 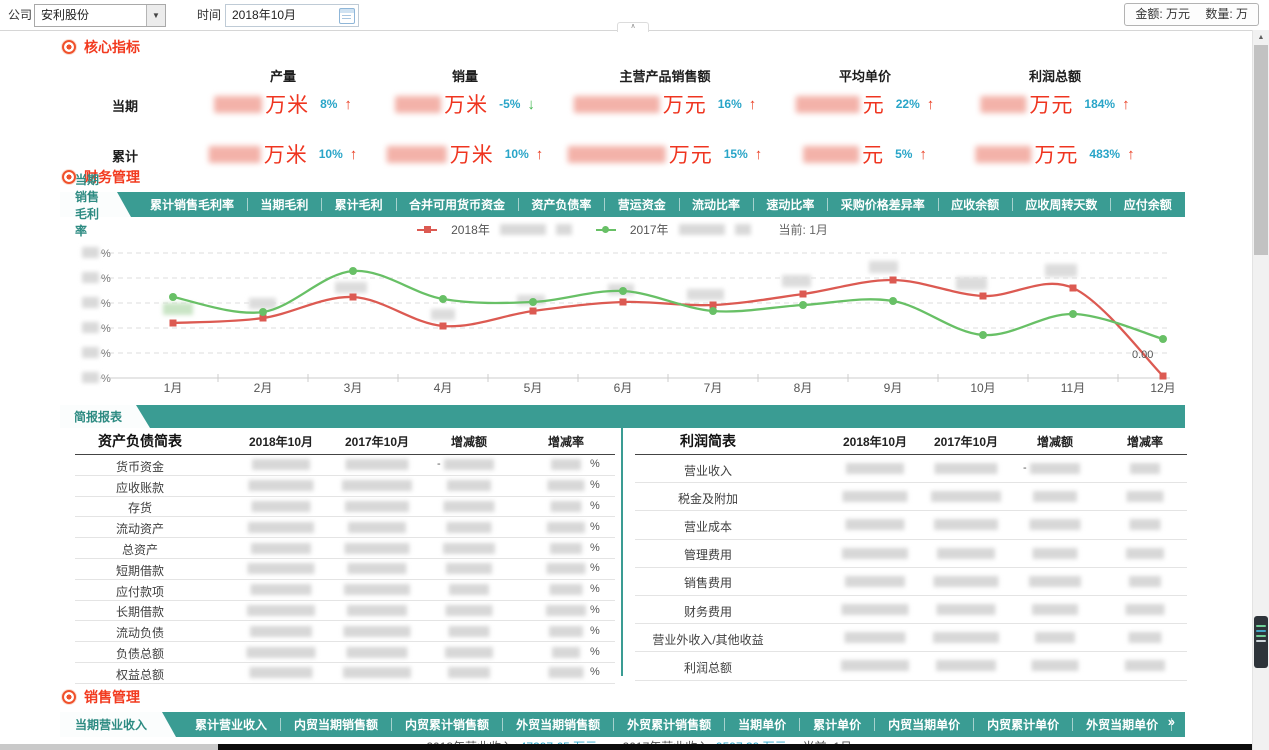 What do you see at coordinates (837, 725) in the screenshot?
I see `sales-tab-6: 累计单价` at bounding box center [837, 725].